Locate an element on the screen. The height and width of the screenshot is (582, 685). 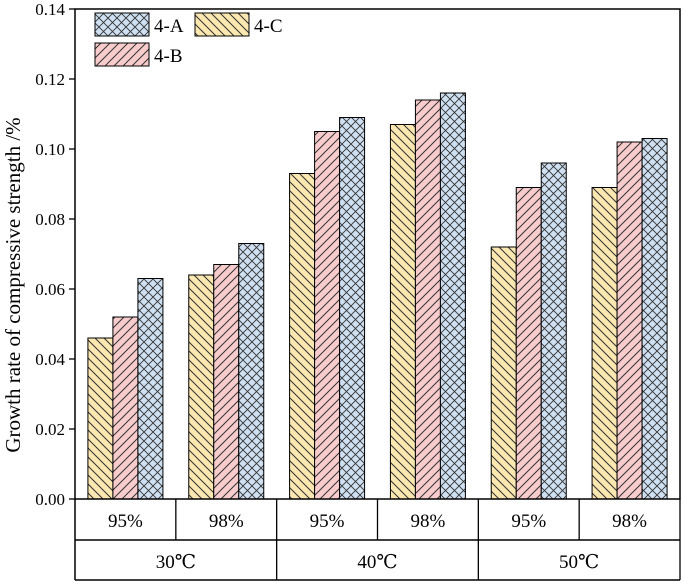
legend-swatch-4-B is located at coordinates (122, 54).